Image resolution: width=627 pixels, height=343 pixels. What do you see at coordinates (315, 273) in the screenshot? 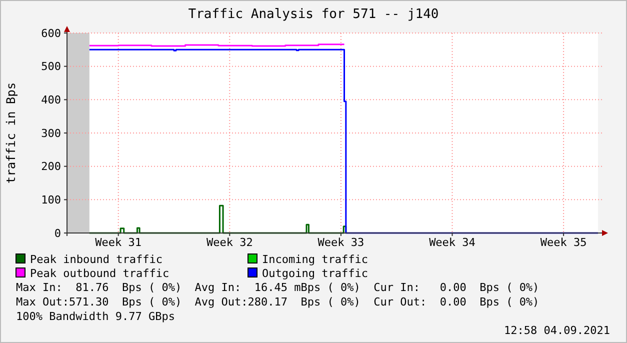
I see `legend-label: Outgoing traffic` at bounding box center [315, 273].